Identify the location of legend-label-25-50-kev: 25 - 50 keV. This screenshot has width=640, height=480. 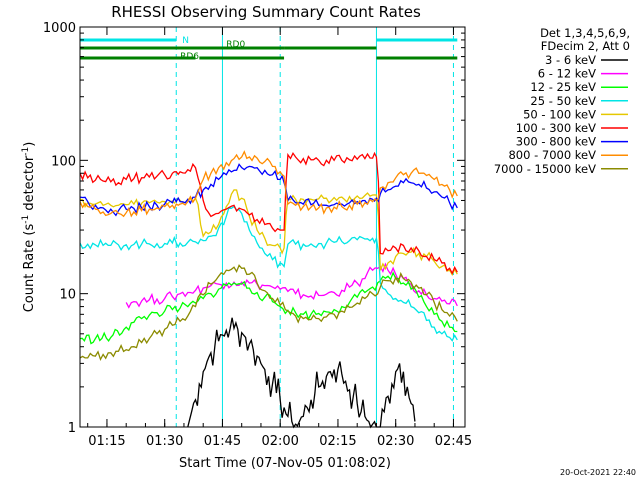
(563, 101).